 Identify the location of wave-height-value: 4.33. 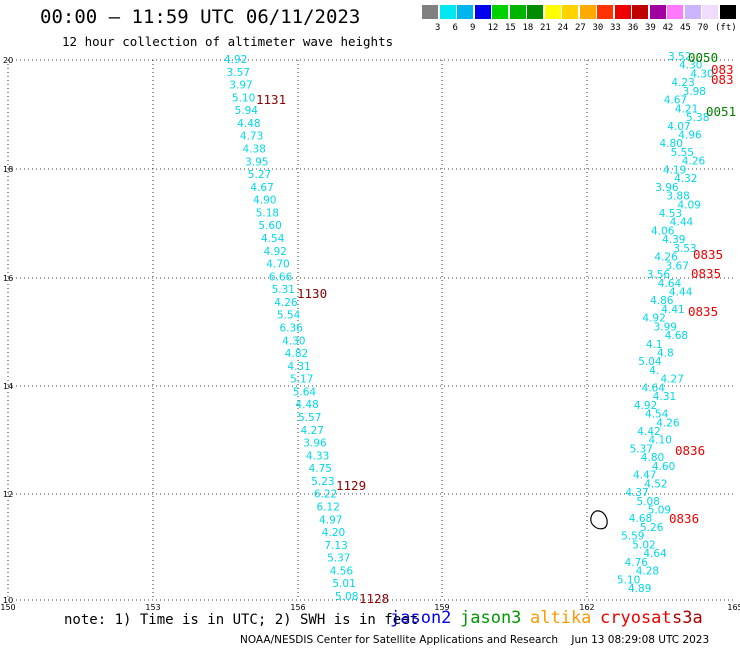
(317, 456).